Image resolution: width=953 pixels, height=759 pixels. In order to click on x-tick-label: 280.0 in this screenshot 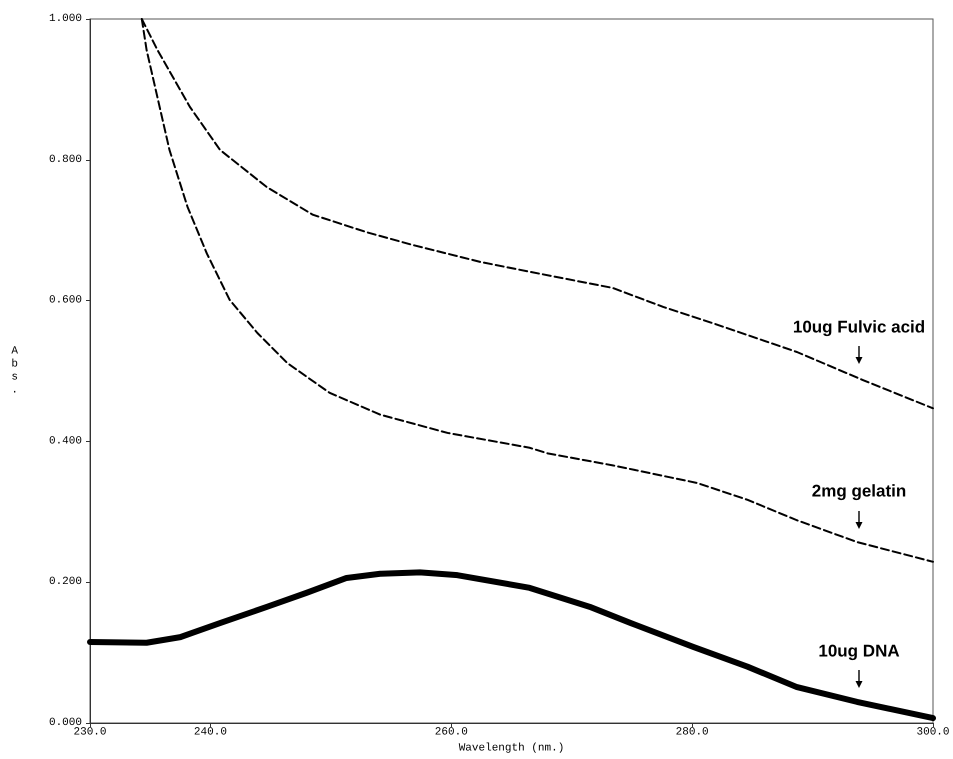, I will do `click(692, 732)`.